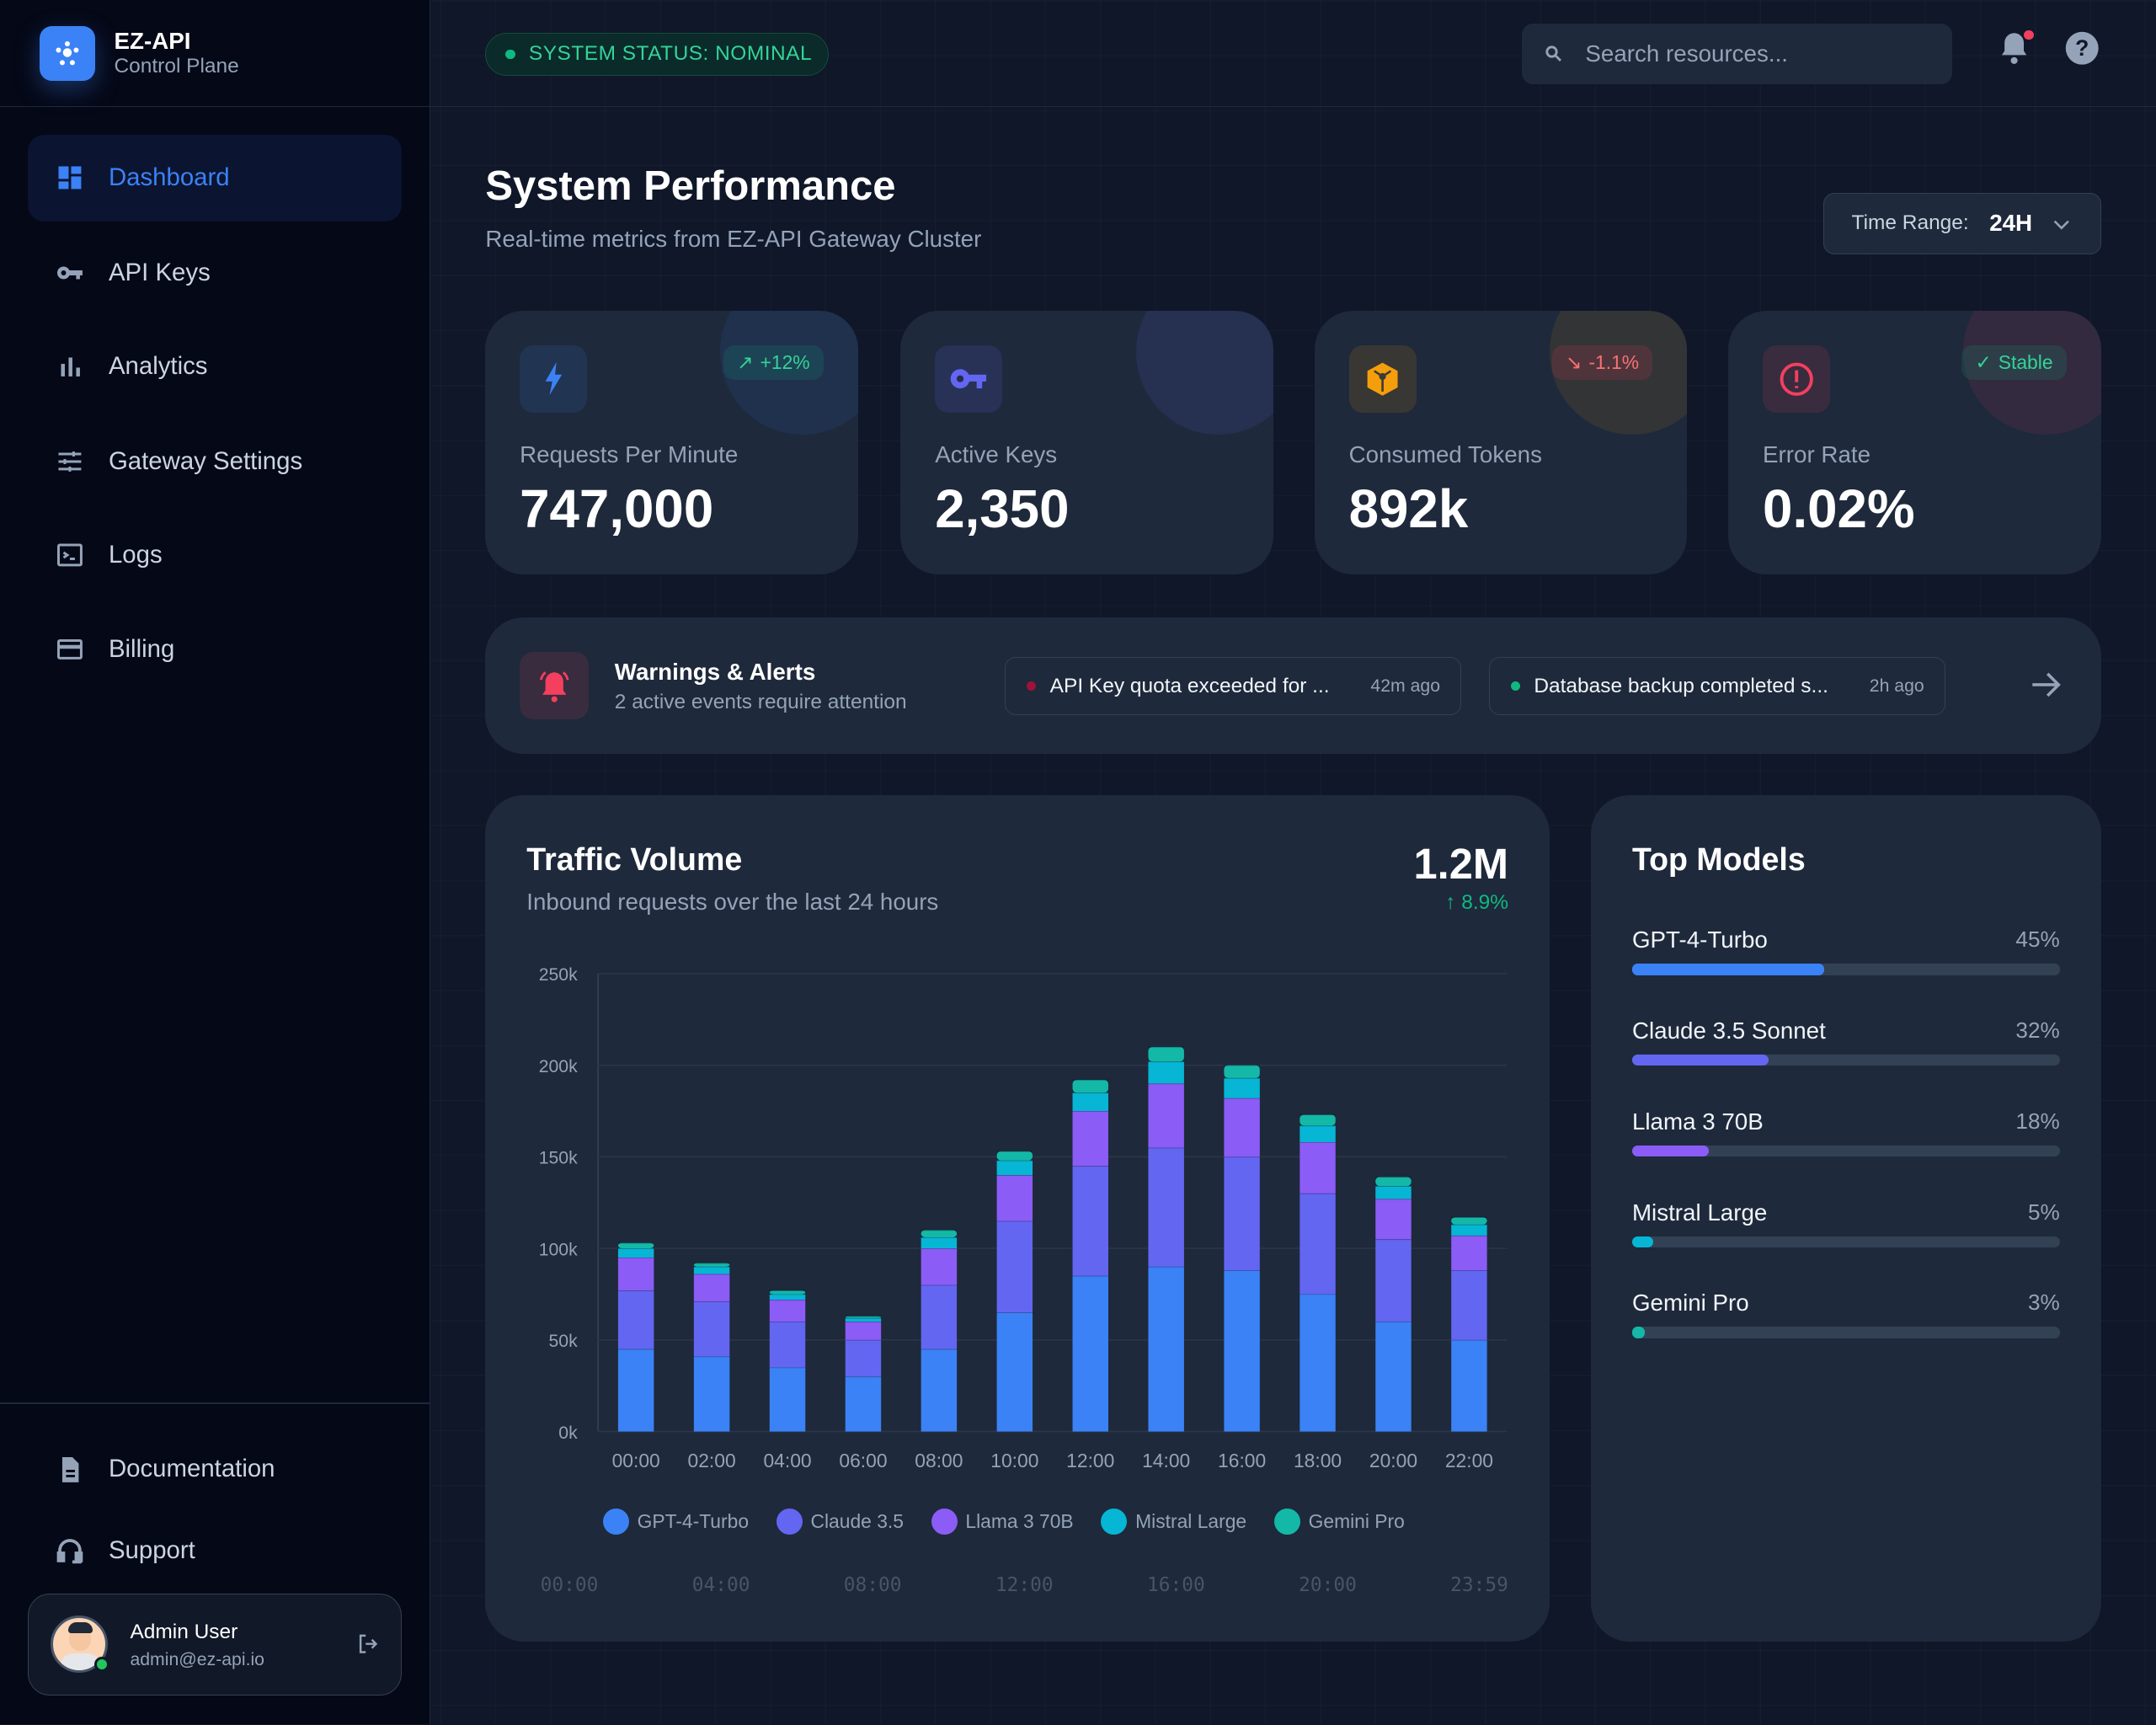  I want to click on stat-label: Error Rate, so click(1817, 454).